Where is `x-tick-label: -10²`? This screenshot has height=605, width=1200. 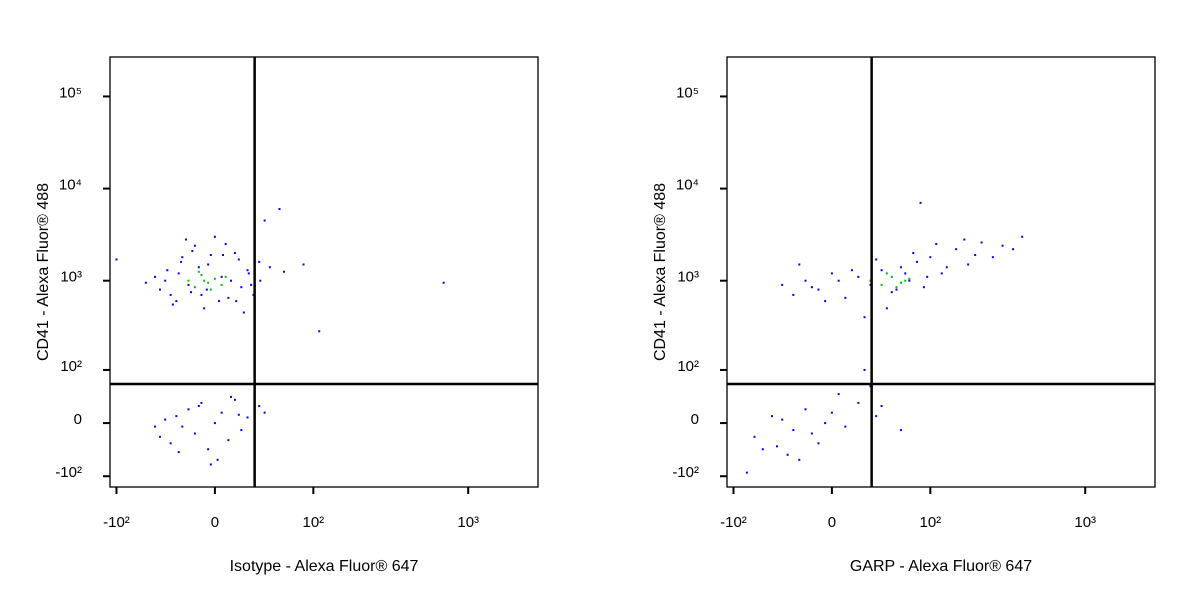 x-tick-label: -10² is located at coordinates (116, 522).